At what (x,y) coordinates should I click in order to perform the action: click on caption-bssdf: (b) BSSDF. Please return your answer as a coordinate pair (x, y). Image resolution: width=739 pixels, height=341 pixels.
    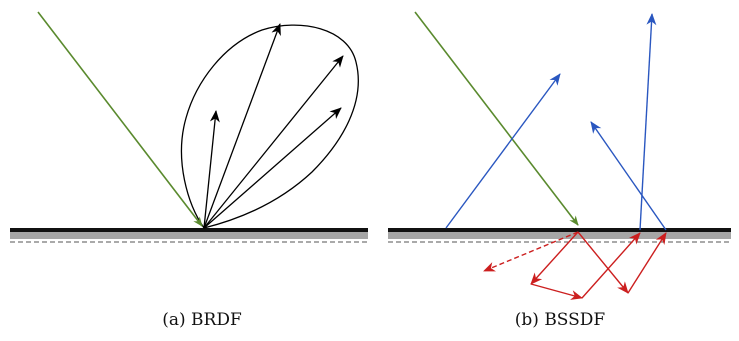
    Looking at the image, I should click on (560, 320).